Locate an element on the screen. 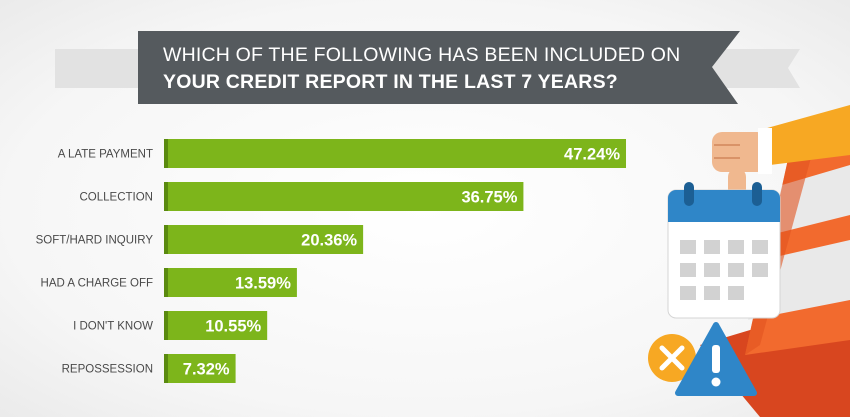  category-label: I DON'T KNOW is located at coordinates (113, 327).